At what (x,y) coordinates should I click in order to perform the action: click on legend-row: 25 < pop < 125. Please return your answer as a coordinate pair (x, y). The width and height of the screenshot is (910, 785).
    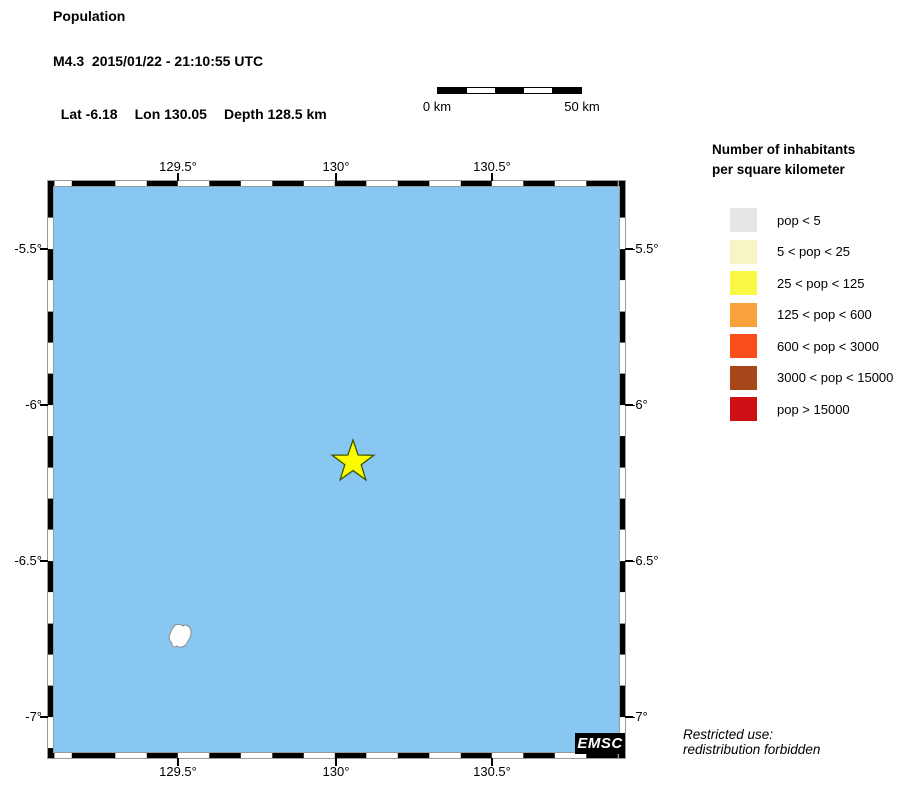
    Looking at the image, I should click on (811, 283).